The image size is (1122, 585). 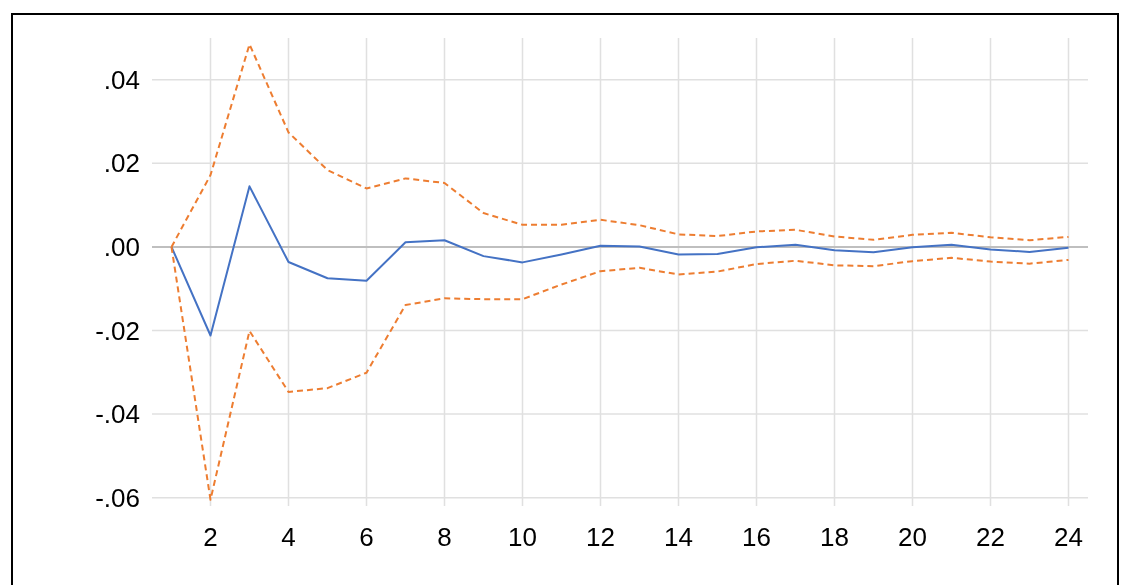 I want to click on x-tick-label: 18, so click(x=834, y=537).